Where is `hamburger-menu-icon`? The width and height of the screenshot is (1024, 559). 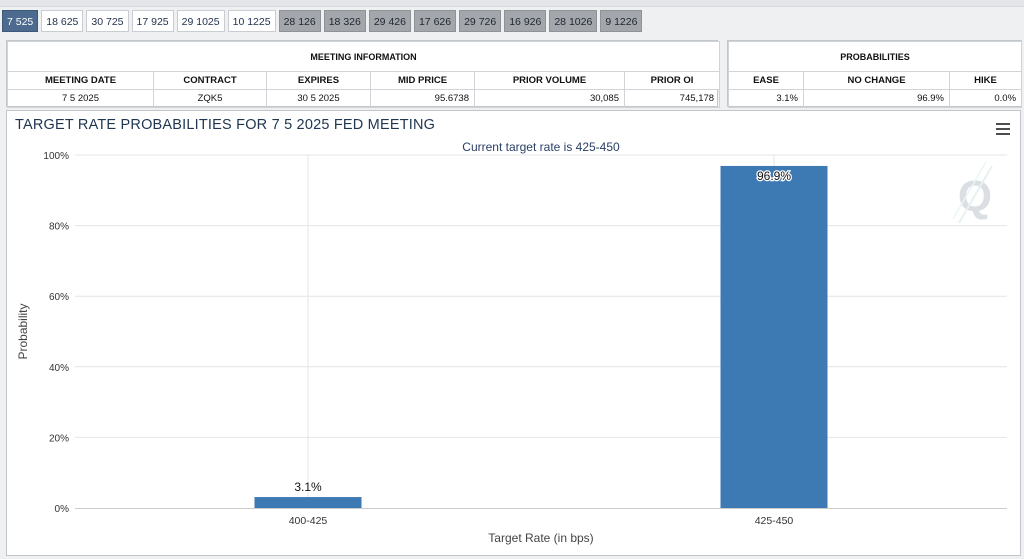 hamburger-menu-icon is located at coordinates (1003, 129).